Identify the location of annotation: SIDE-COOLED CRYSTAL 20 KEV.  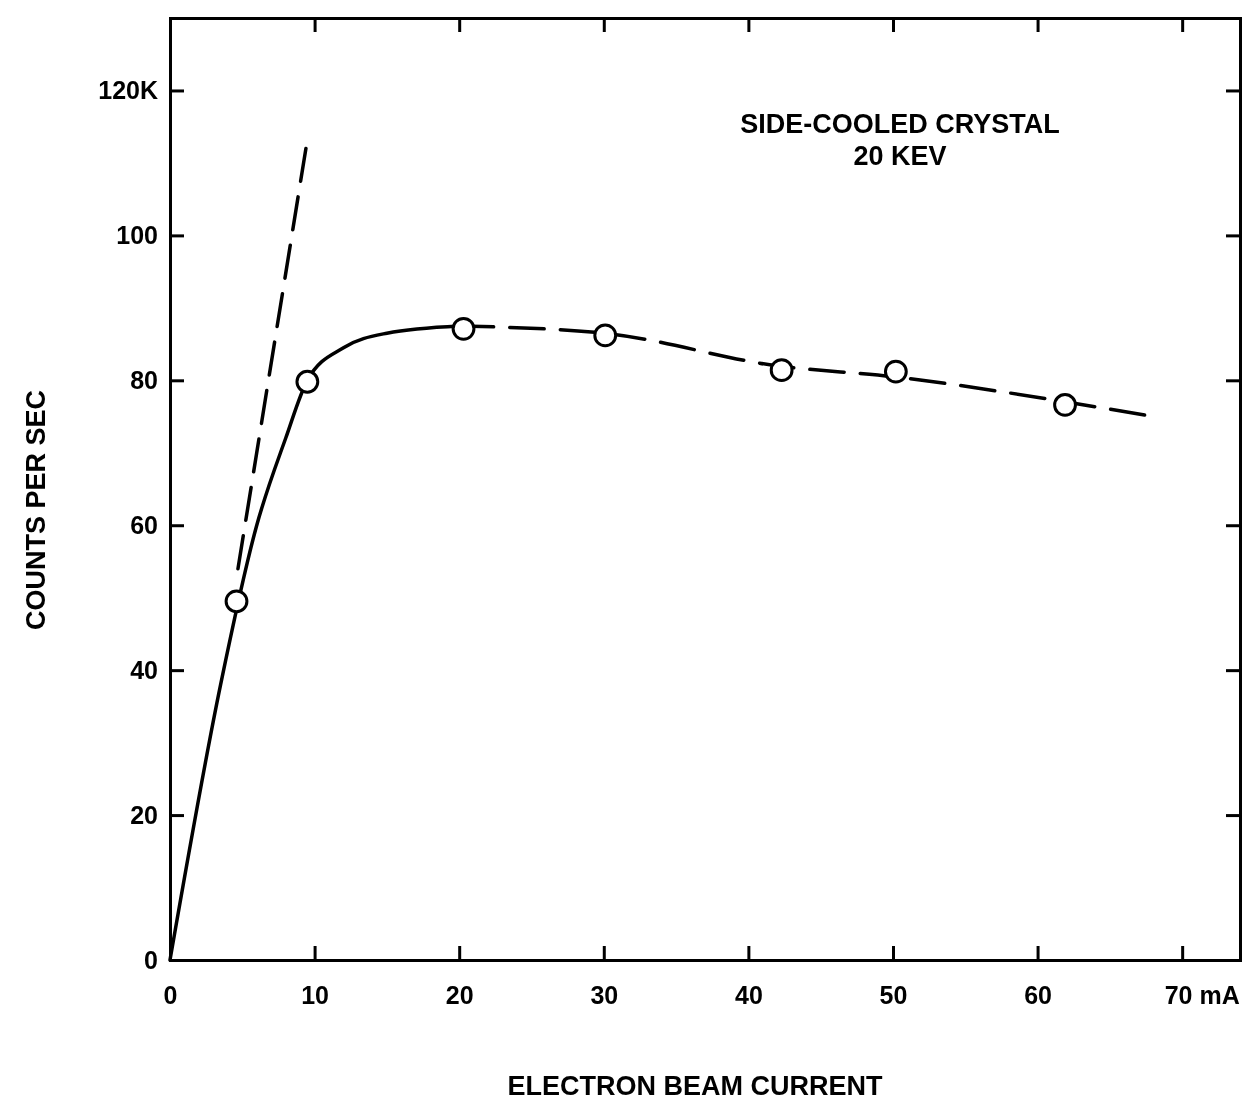
(900, 140).